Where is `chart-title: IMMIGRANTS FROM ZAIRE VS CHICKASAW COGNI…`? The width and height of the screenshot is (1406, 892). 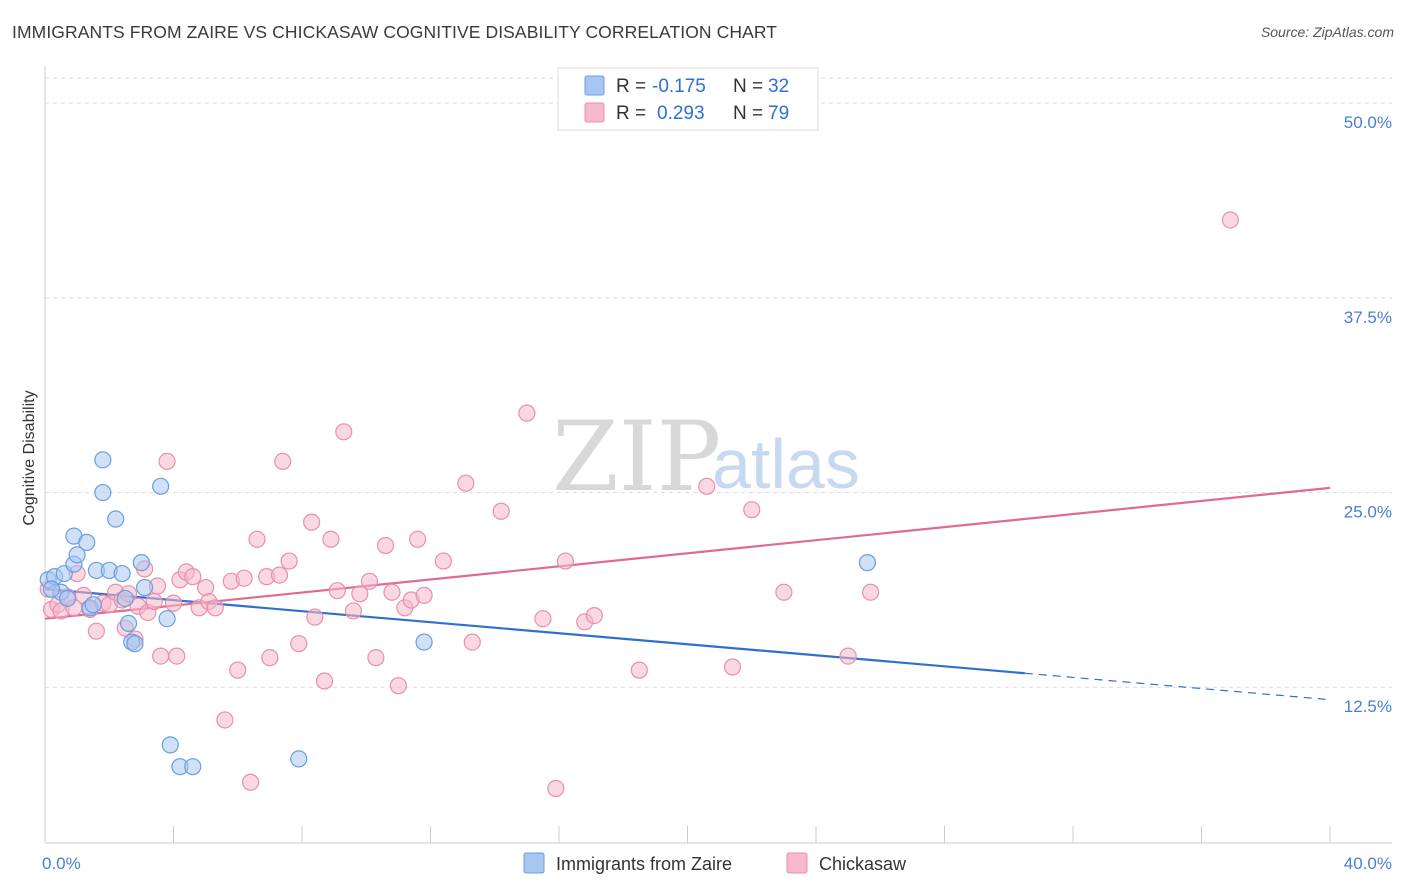 chart-title: IMMIGRANTS FROM ZAIRE VS CHICKASAW COGNI… is located at coordinates (395, 32).